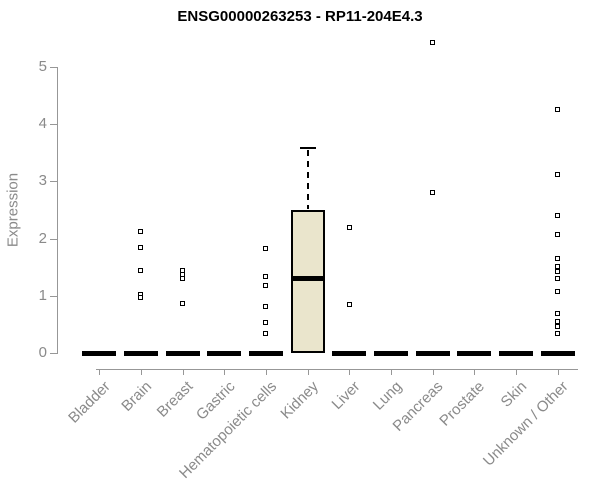 The width and height of the screenshot is (600, 500). I want to click on x-category-label-text: Bladder, so click(89, 402).